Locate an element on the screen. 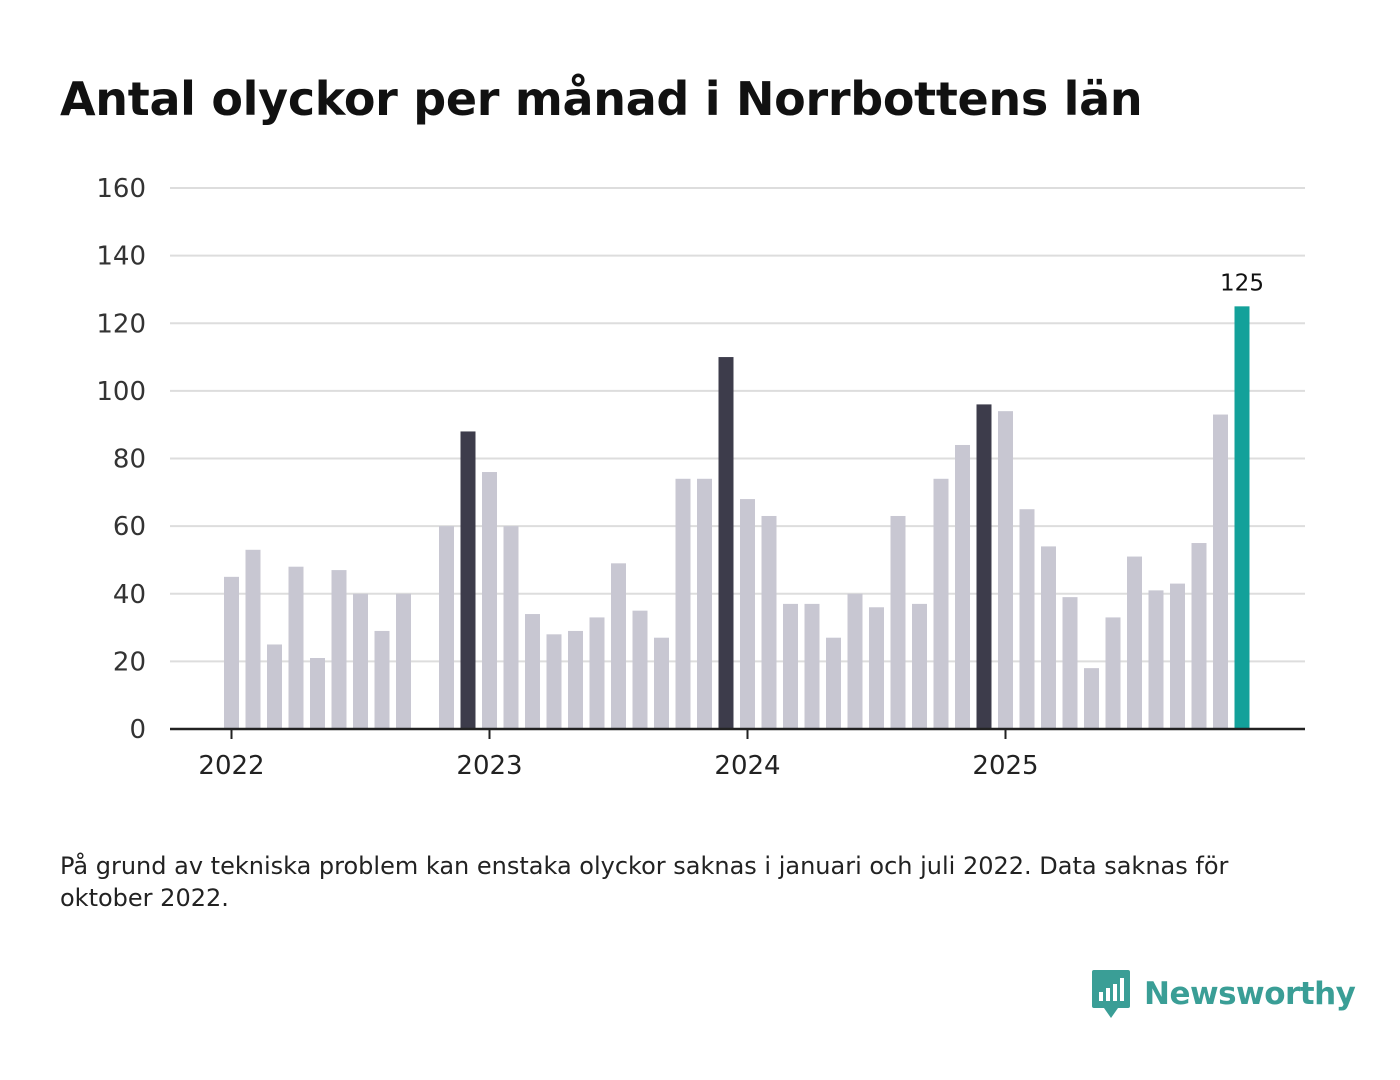 Image resolution: width=1400 pixels, height=1080 pixels. y-tick-label: 20 is located at coordinates (129, 662).